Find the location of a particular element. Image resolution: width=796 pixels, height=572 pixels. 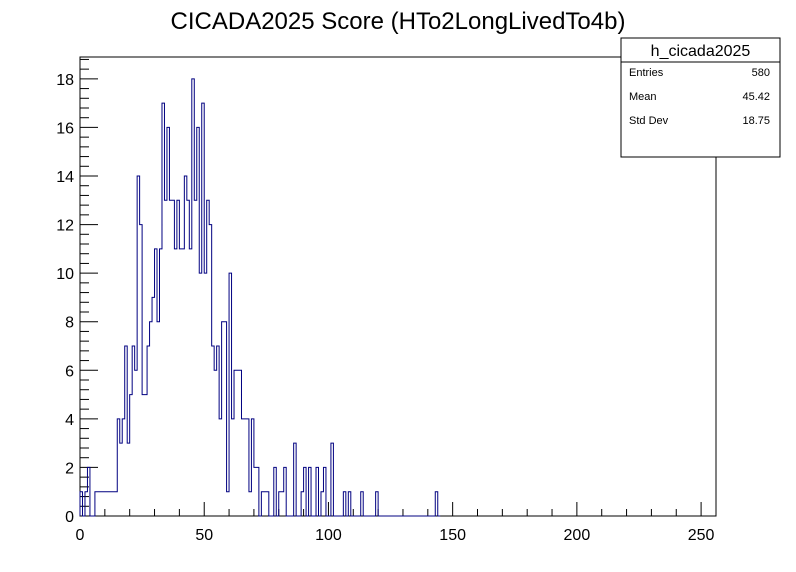

y-tick-label: 2 is located at coordinates (69, 468).